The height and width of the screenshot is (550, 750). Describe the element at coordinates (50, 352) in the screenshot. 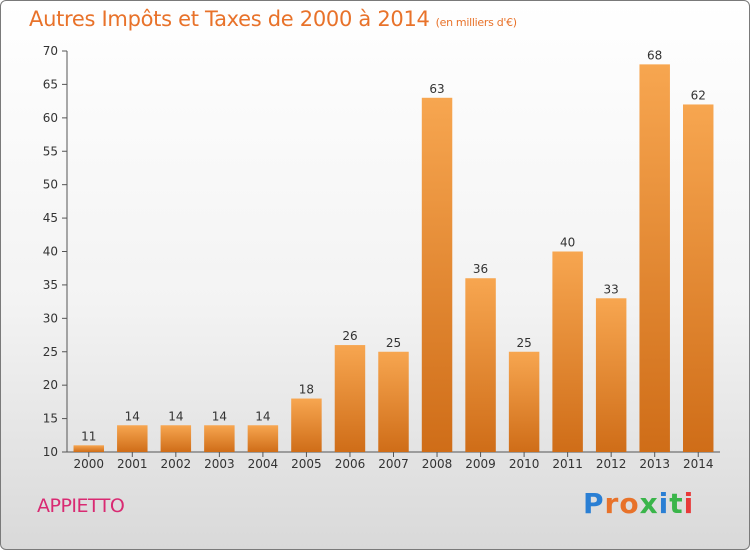

I see `y-tick-label: 25` at that location.